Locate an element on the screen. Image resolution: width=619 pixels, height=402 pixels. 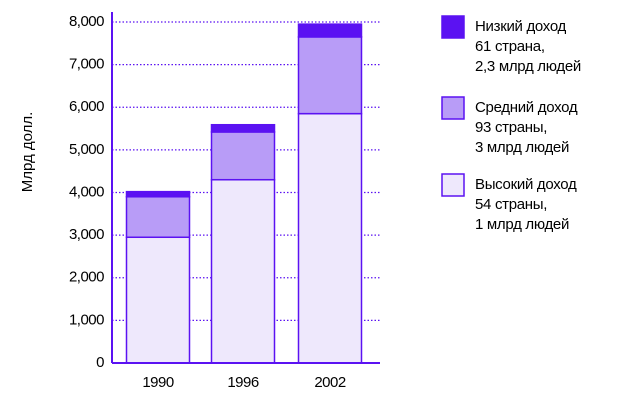
legend-text-low: 61 страна, is located at coordinates (510, 46).